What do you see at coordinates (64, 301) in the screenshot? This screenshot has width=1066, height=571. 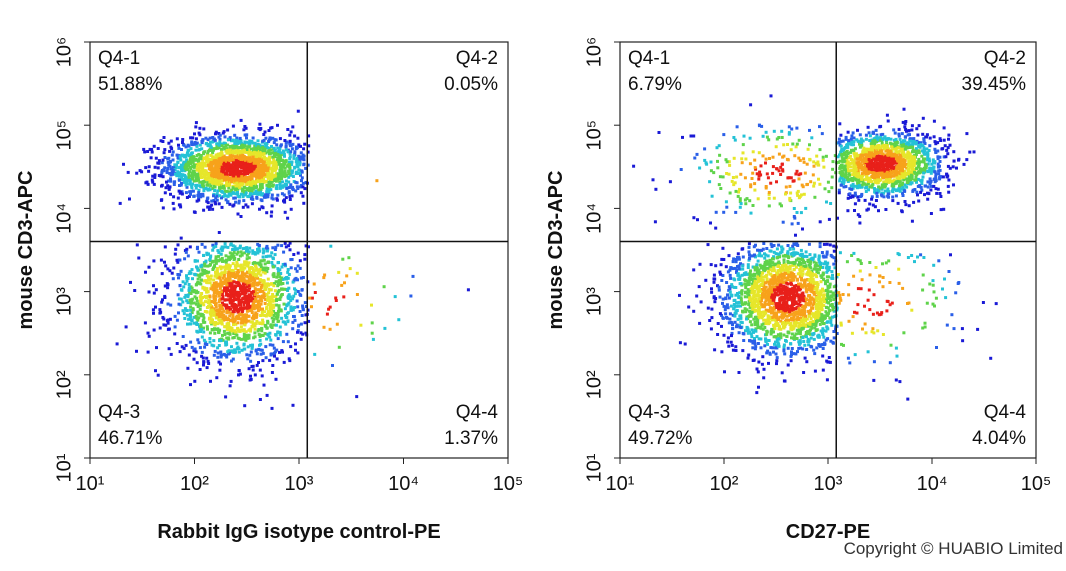 I see `y-tick-label: 10³` at bounding box center [64, 301].